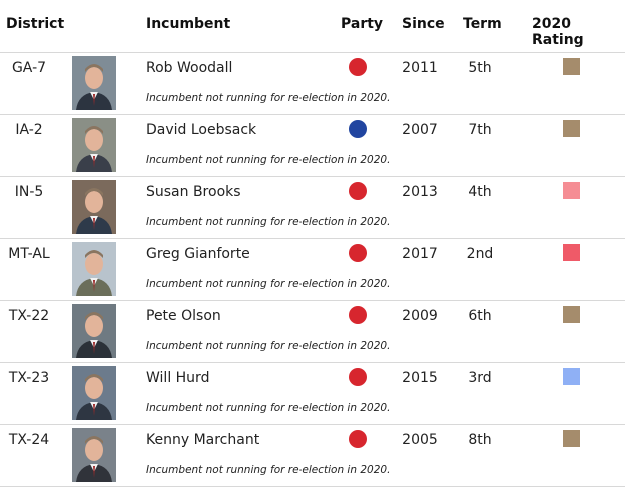 The image size is (625, 487). Describe the element at coordinates (480, 192) in the screenshot. I see `term-cell: 4th` at that location.